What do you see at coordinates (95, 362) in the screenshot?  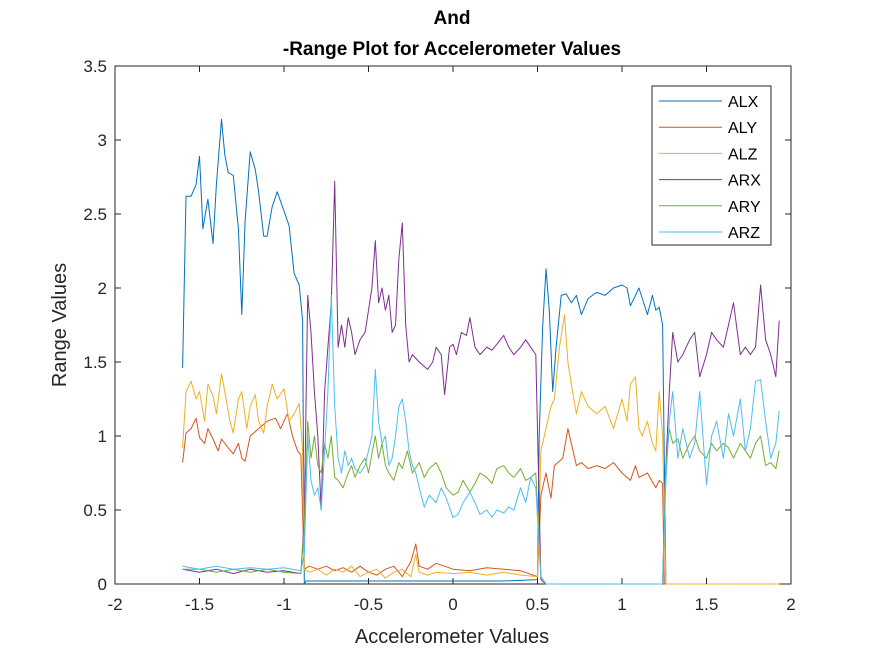 I see `y-tick-label: 1.5` at bounding box center [95, 362].